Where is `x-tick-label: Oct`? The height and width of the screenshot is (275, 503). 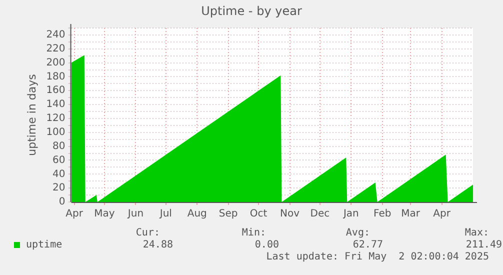 x-tick-label: Oct is located at coordinates (259, 214).